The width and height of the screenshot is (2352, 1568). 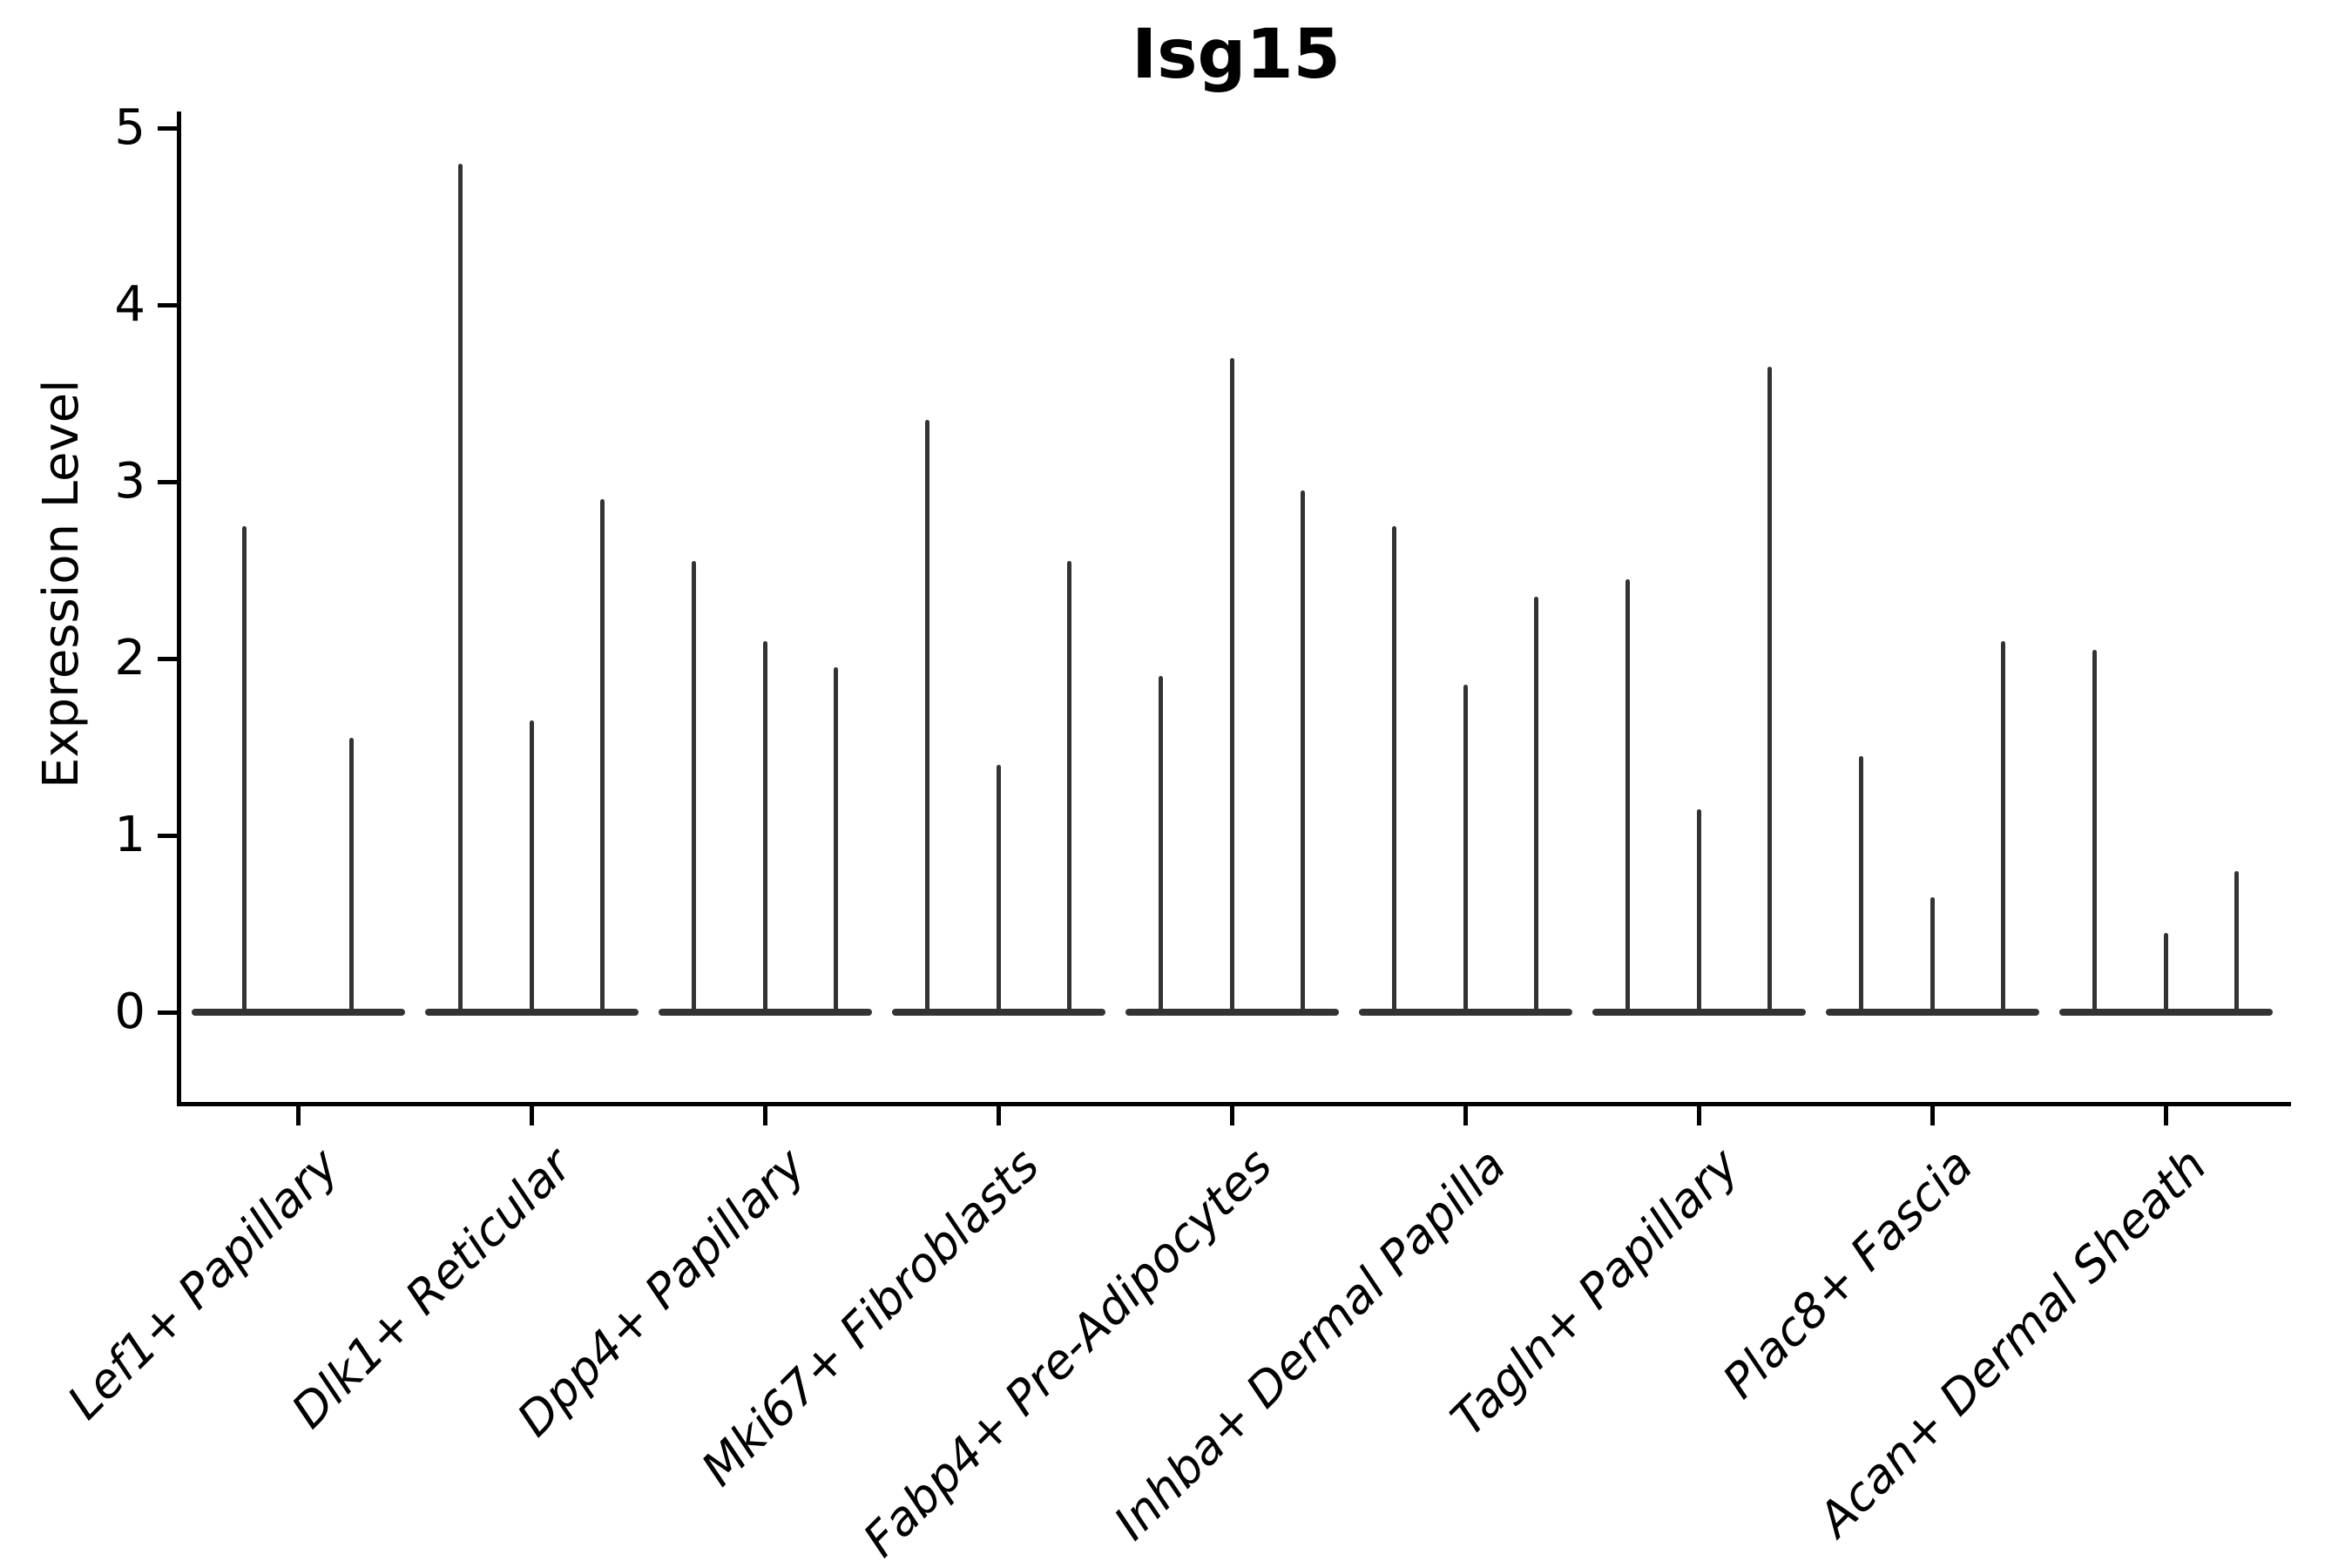 What do you see at coordinates (129, 1012) in the screenshot?
I see `y-tick-label: 0` at bounding box center [129, 1012].